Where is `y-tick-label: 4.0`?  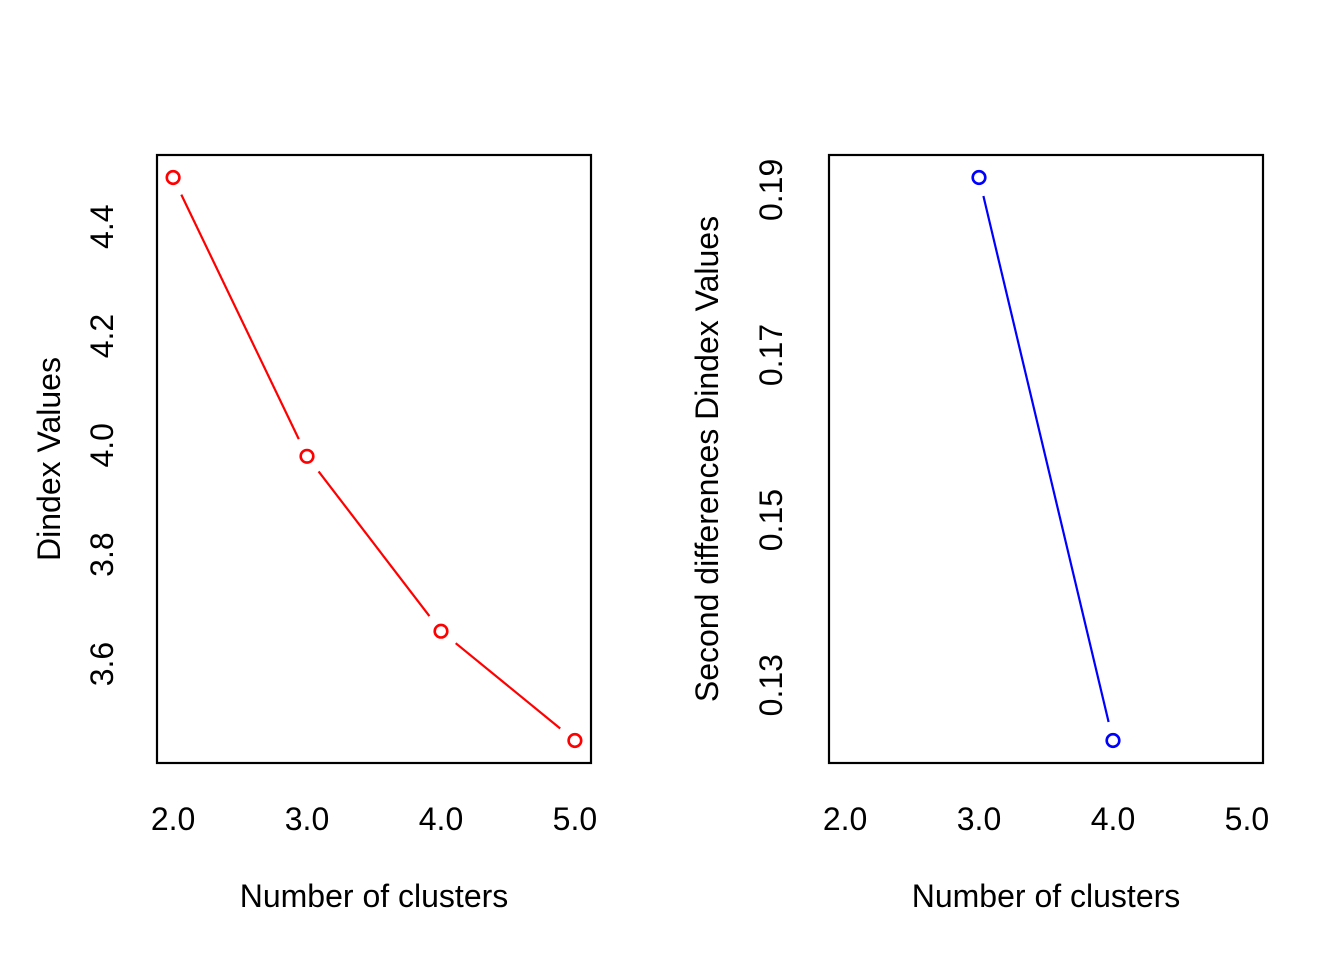
y-tick-label: 4.0 is located at coordinates (102, 445).